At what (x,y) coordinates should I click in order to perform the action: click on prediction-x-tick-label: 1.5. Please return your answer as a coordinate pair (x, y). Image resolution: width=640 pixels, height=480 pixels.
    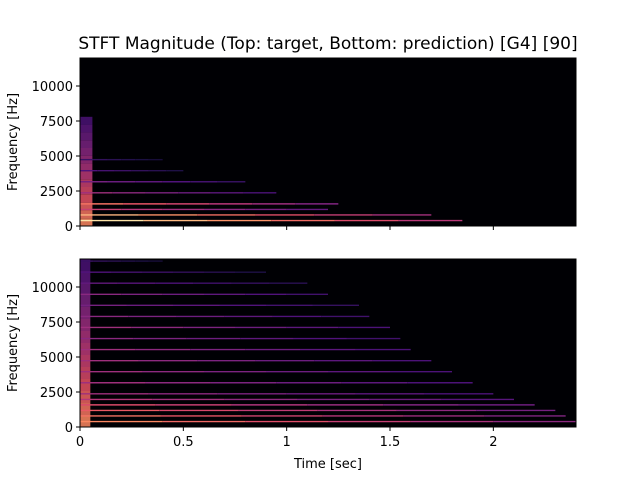
    Looking at the image, I should click on (390, 442).